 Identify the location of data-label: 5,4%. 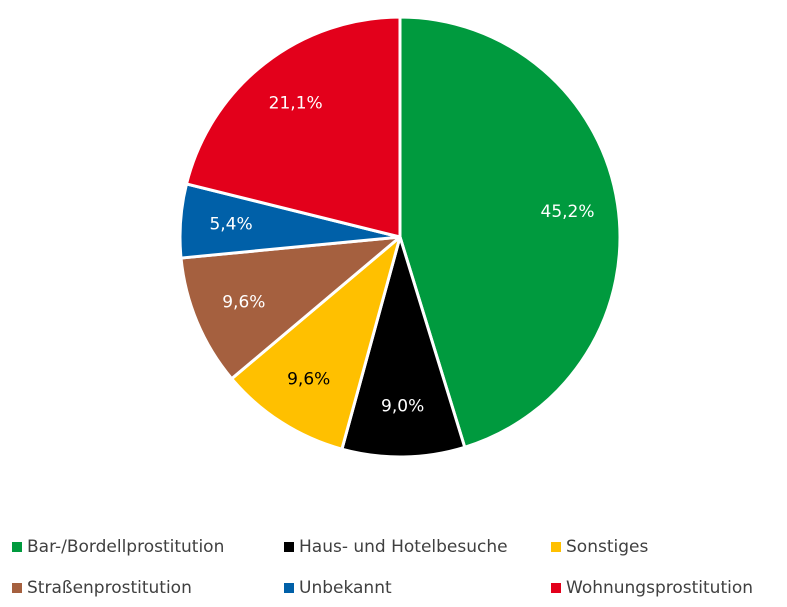
(230, 224).